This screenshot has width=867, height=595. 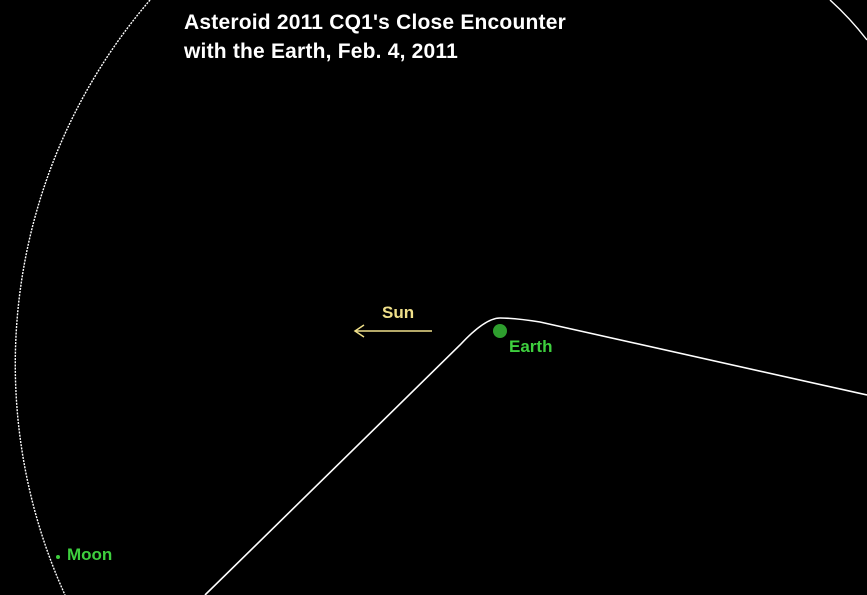 I want to click on moon-marker, so click(x=58, y=557).